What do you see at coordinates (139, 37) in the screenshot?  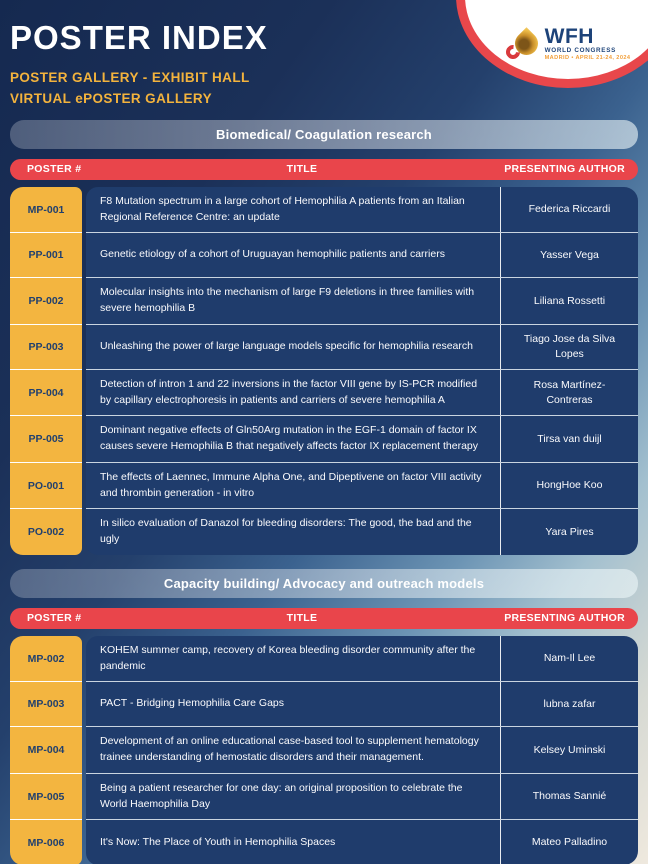 I see `page-title: POSTER INDEX` at bounding box center [139, 37].